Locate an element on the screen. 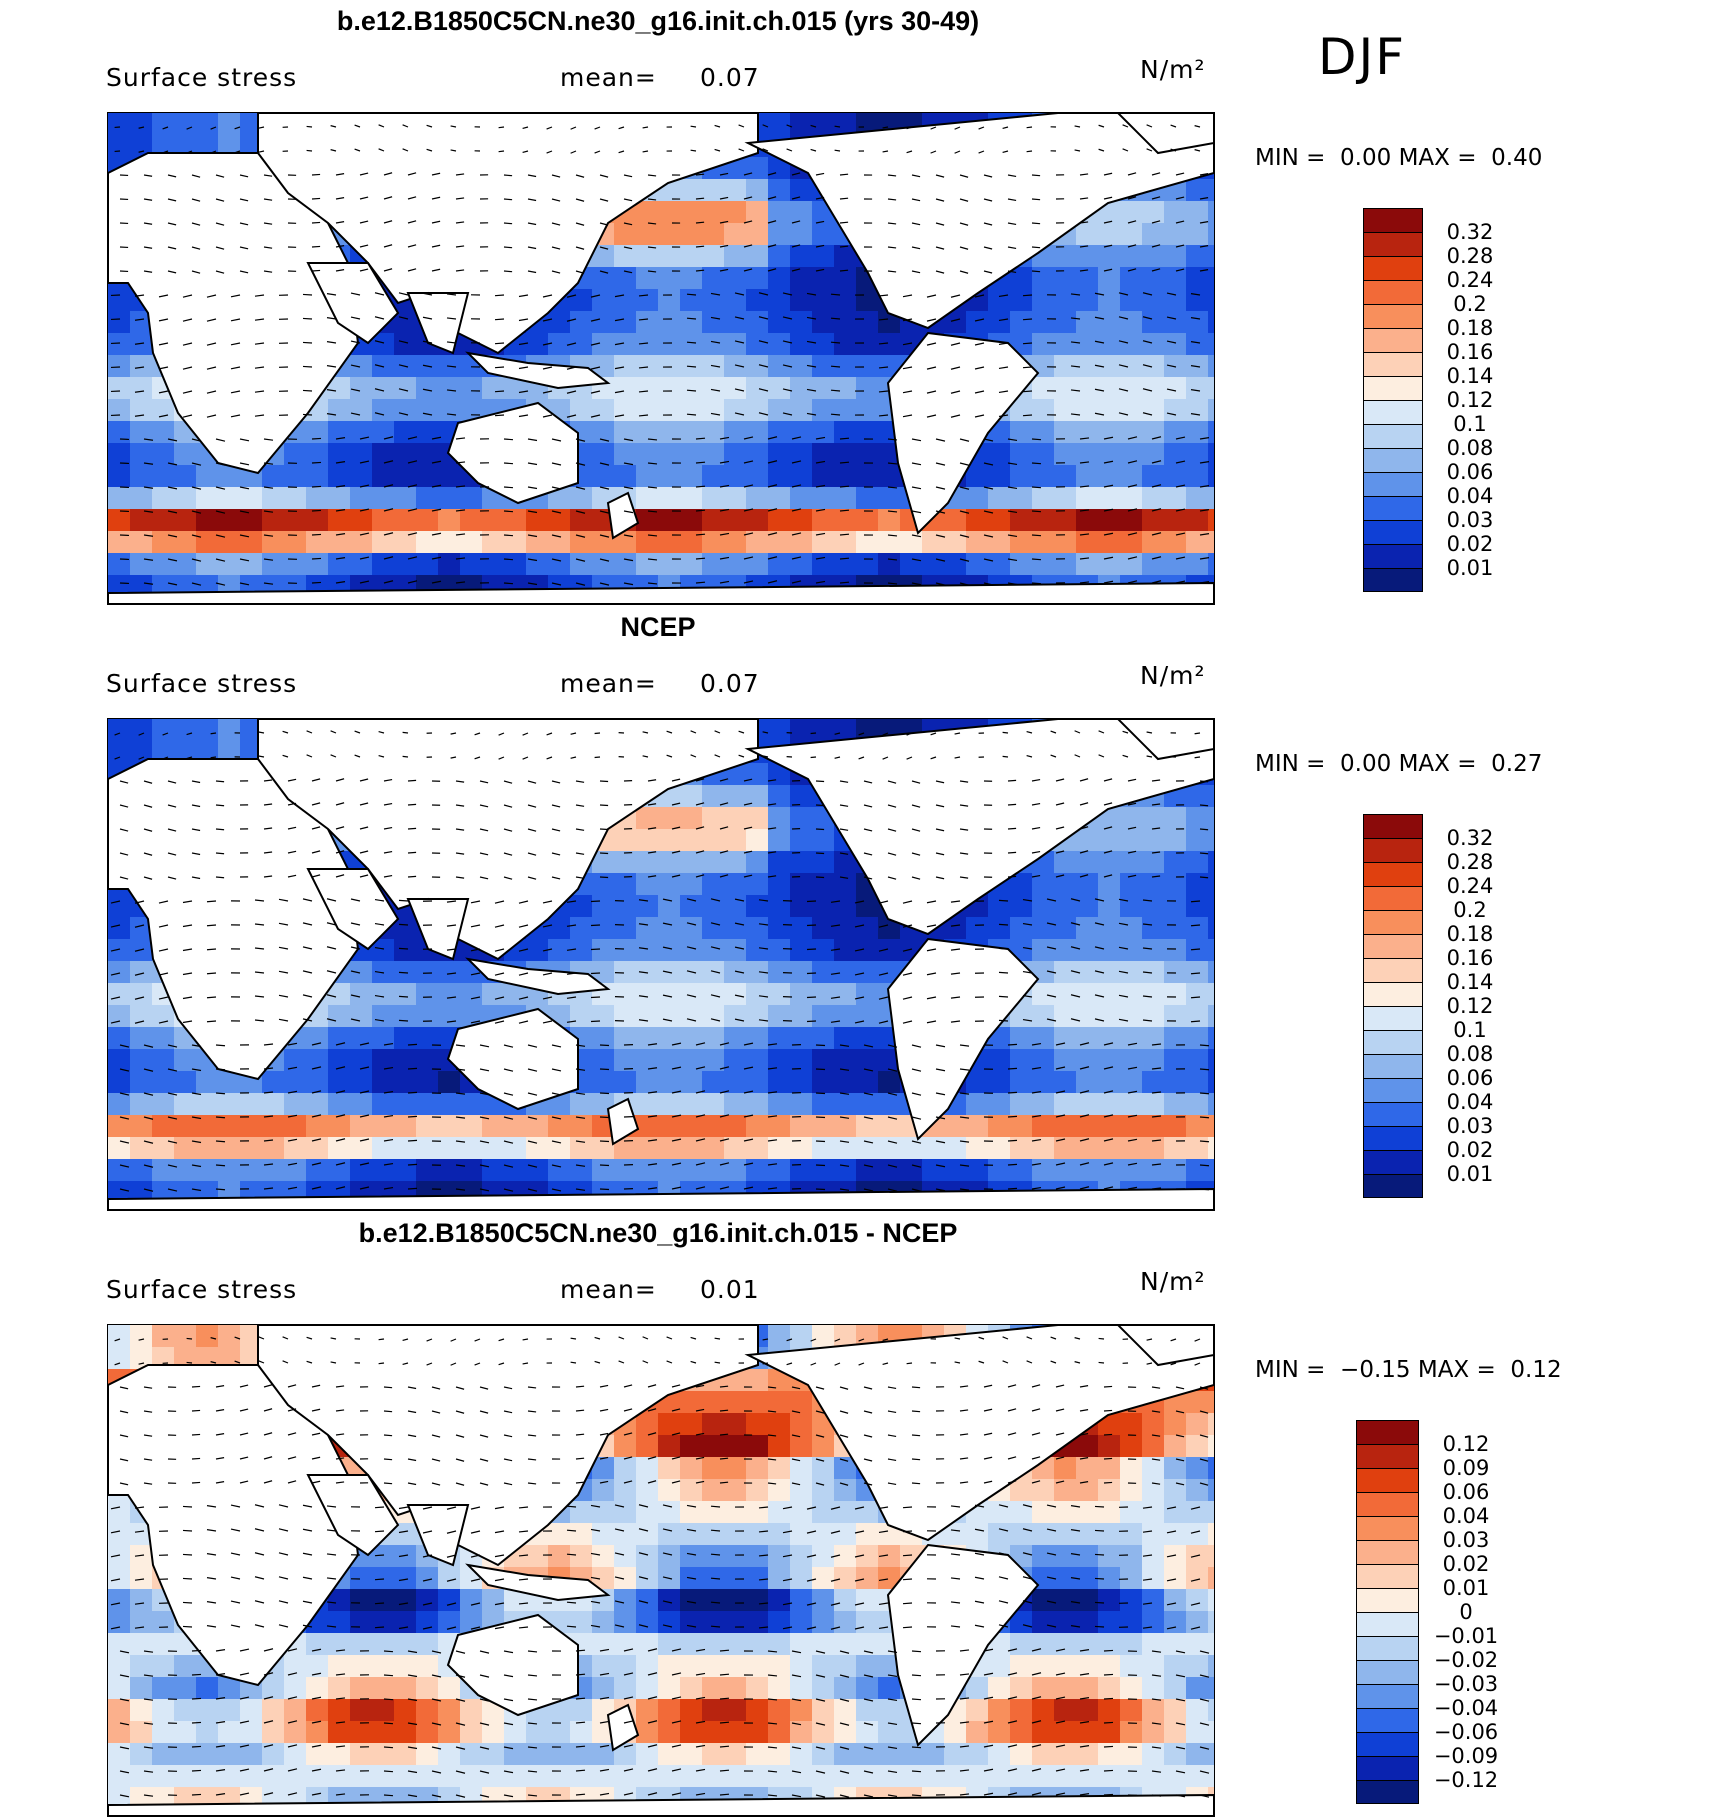 The image size is (1710, 1819). colorbar-cell is located at coordinates (1393, 1138).